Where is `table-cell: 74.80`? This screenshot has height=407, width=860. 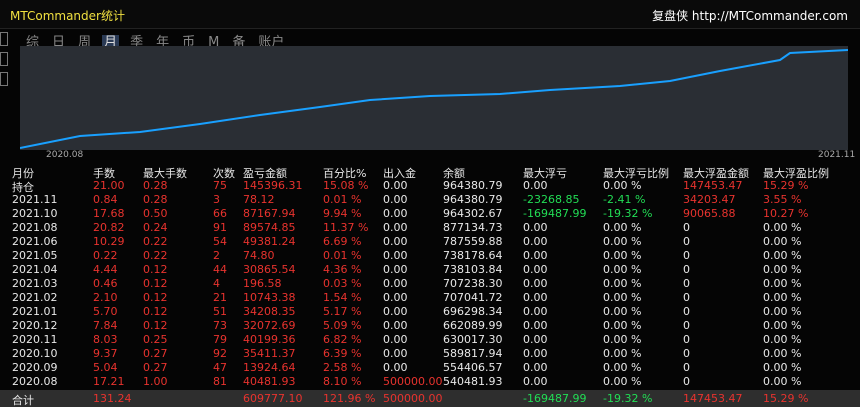 table-cell: 74.80 is located at coordinates (259, 255).